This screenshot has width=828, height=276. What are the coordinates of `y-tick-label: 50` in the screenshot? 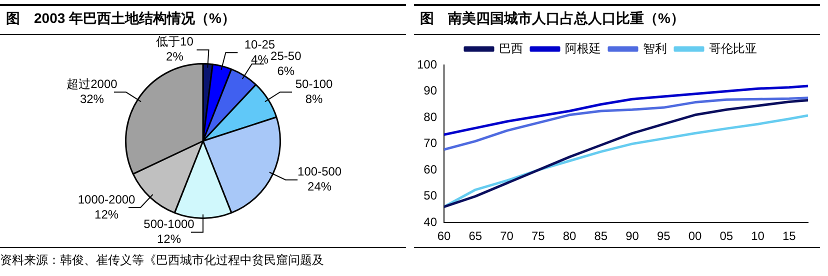 It's located at (431, 195).